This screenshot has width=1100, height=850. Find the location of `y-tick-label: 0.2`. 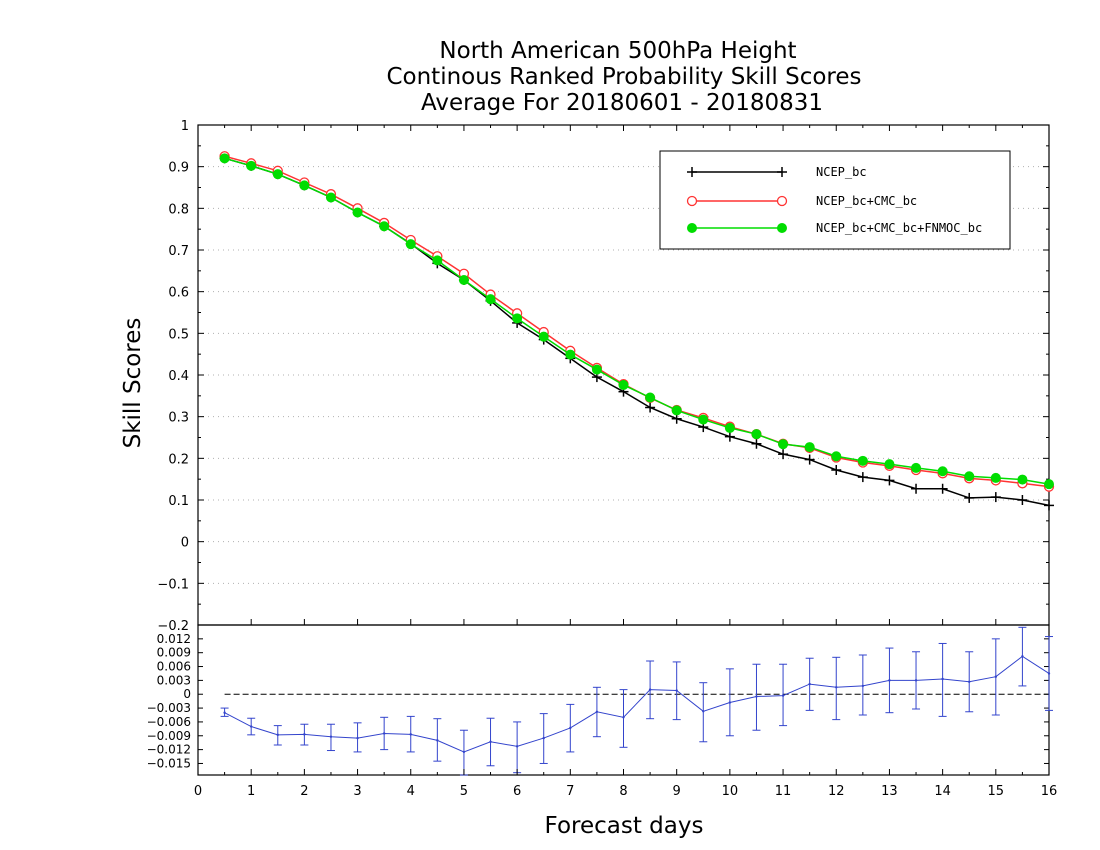

y-tick-label: 0.2 is located at coordinates (178, 459).